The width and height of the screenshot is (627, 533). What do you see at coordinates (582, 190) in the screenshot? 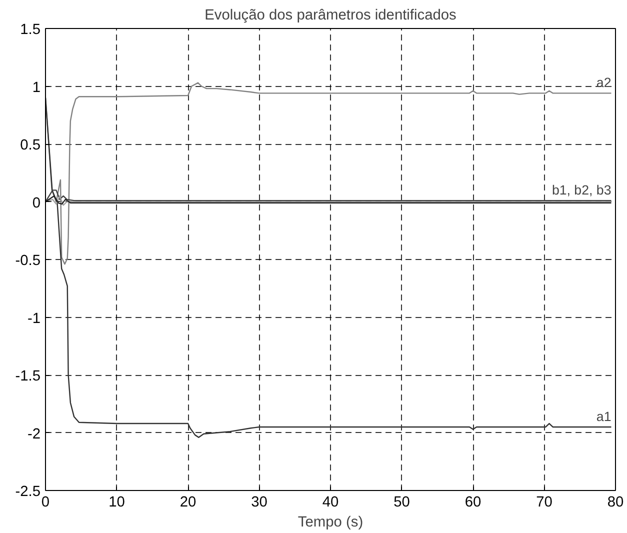
I see `series-label: b1, b2, b3` at bounding box center [582, 190].